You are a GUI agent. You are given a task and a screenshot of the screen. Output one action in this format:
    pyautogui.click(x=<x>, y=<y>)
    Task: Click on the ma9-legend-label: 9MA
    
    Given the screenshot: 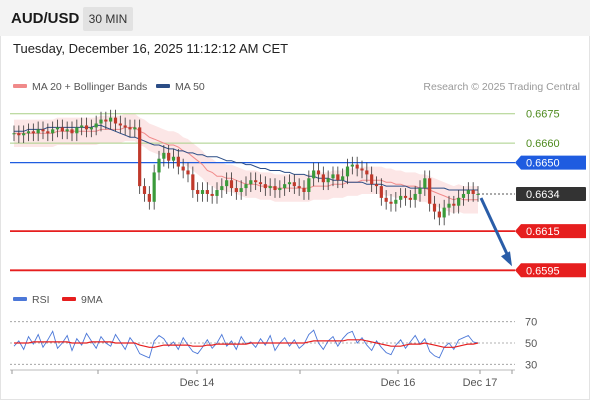 What is the action you would take?
    pyautogui.click(x=92, y=300)
    